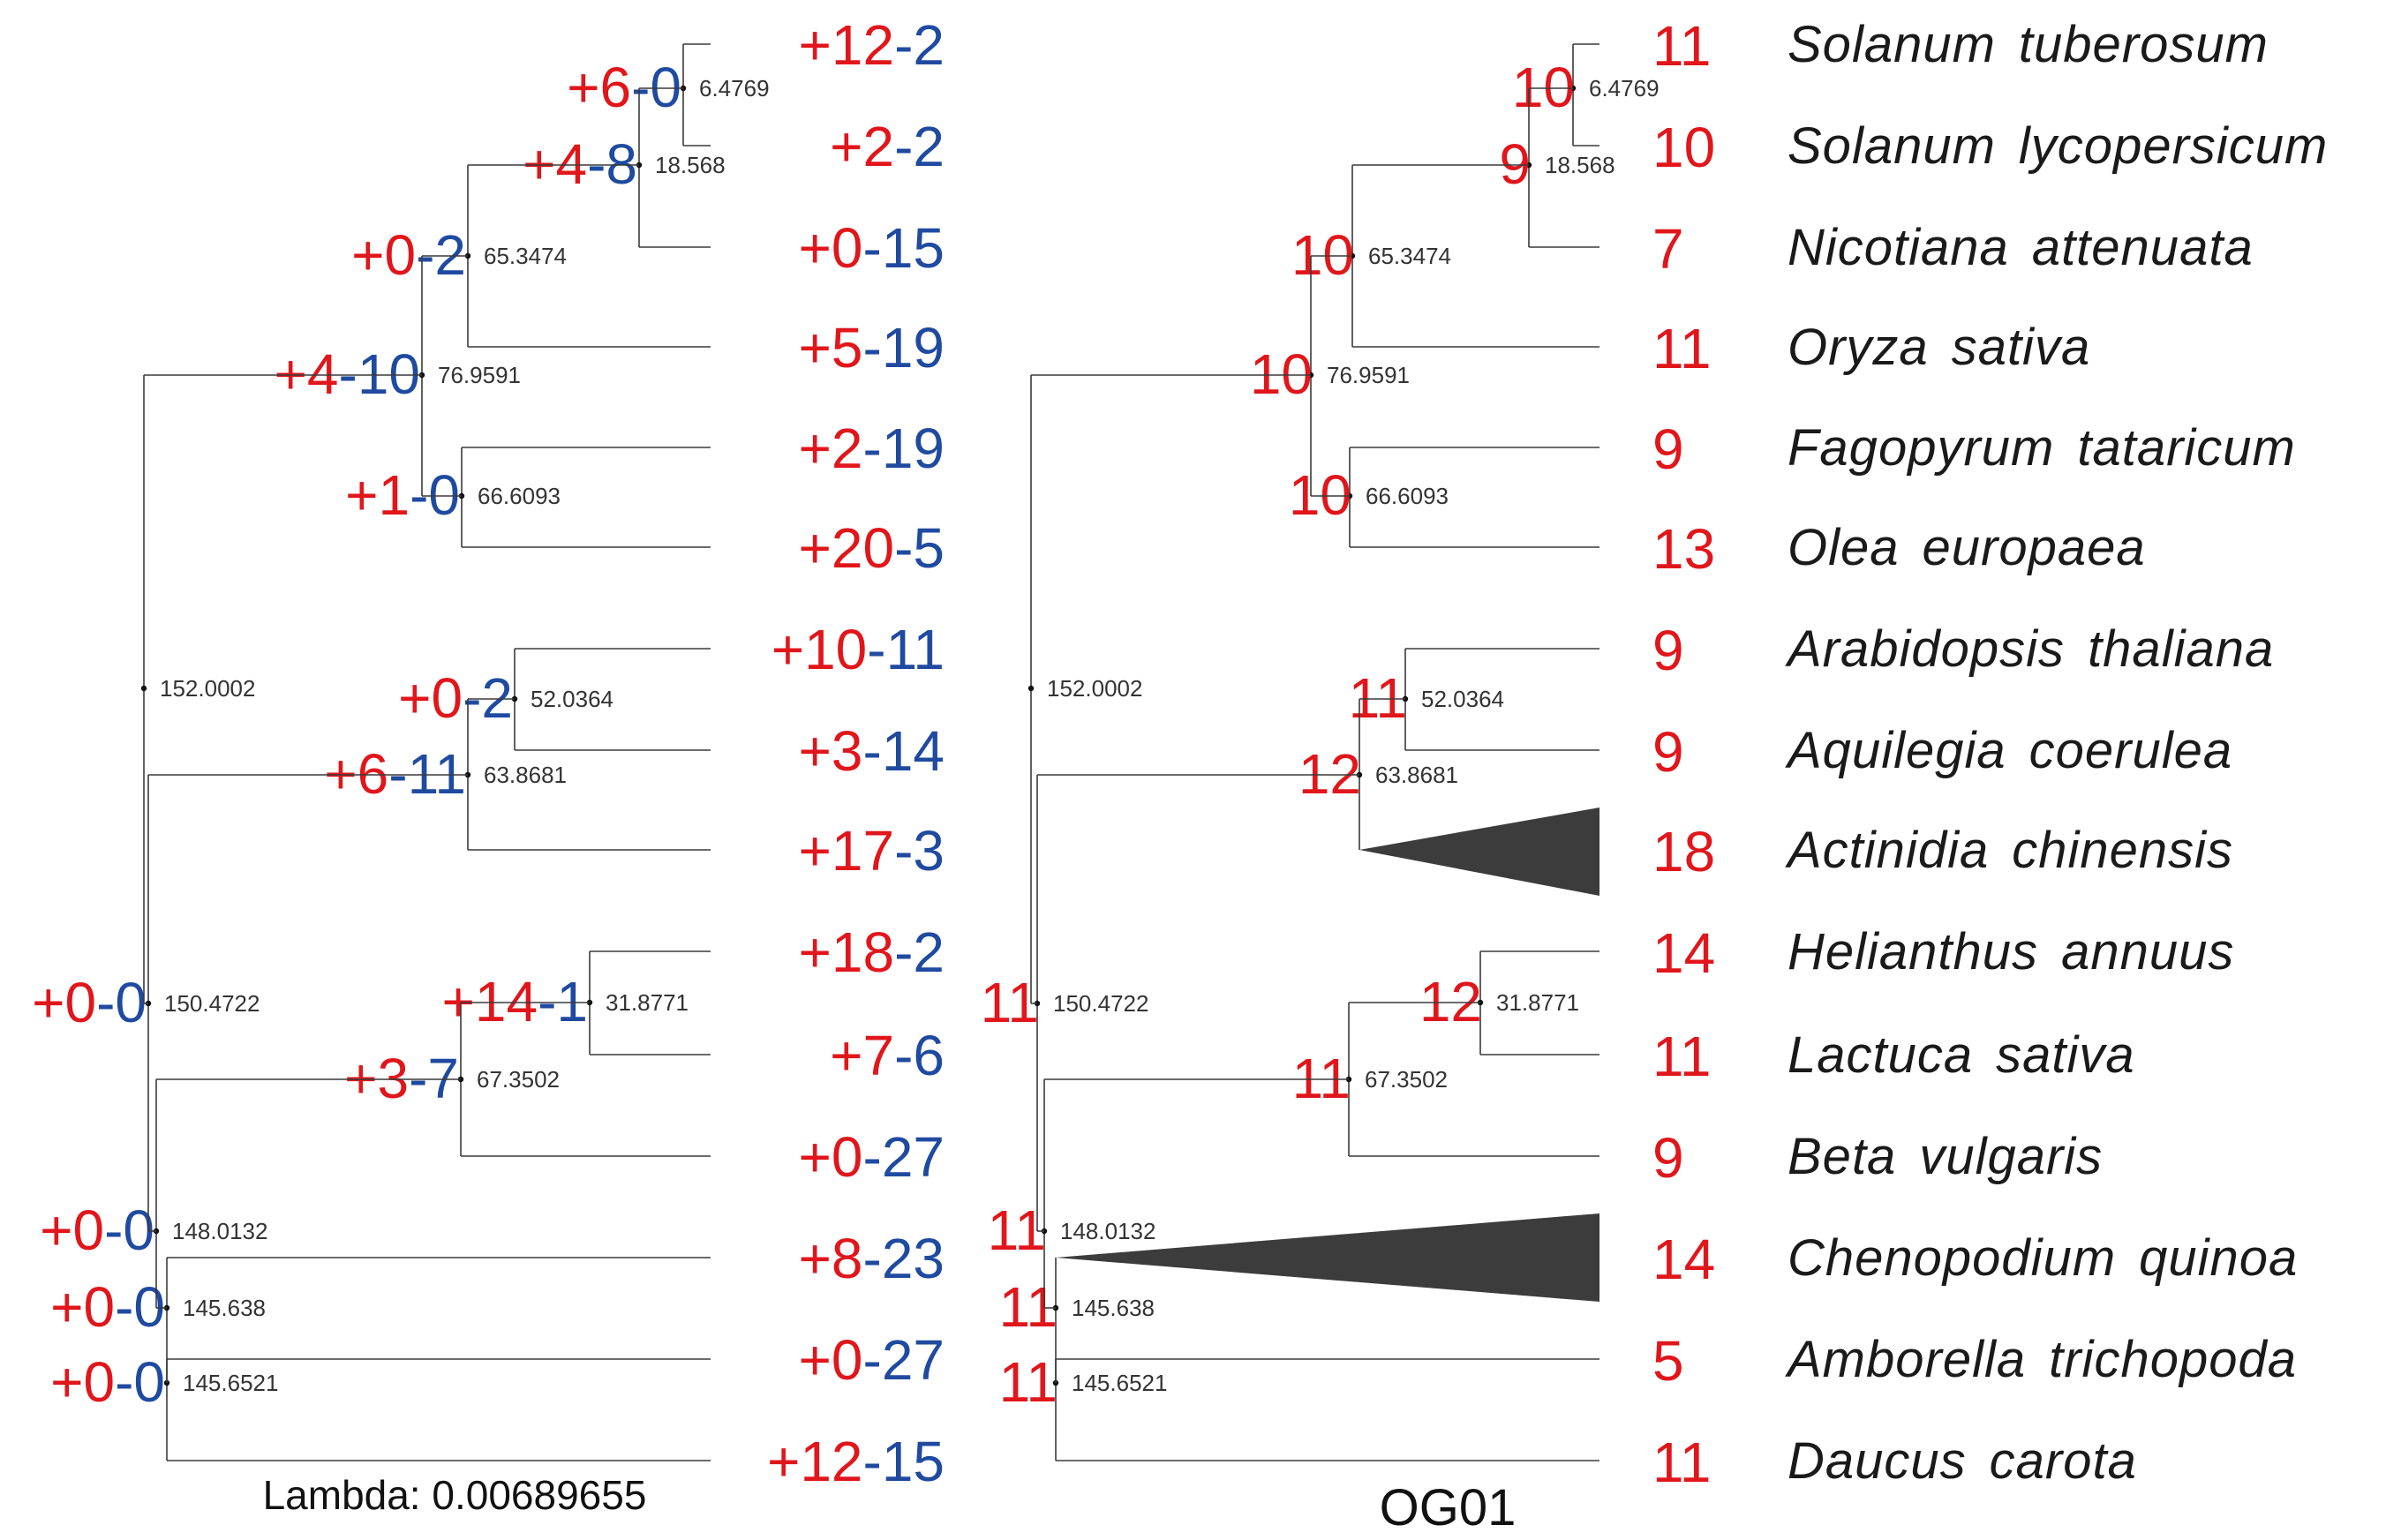 This screenshot has width=2401, height=1540. What do you see at coordinates (2011, 952) in the screenshot?
I see `species-name: Helianthus annuus` at bounding box center [2011, 952].